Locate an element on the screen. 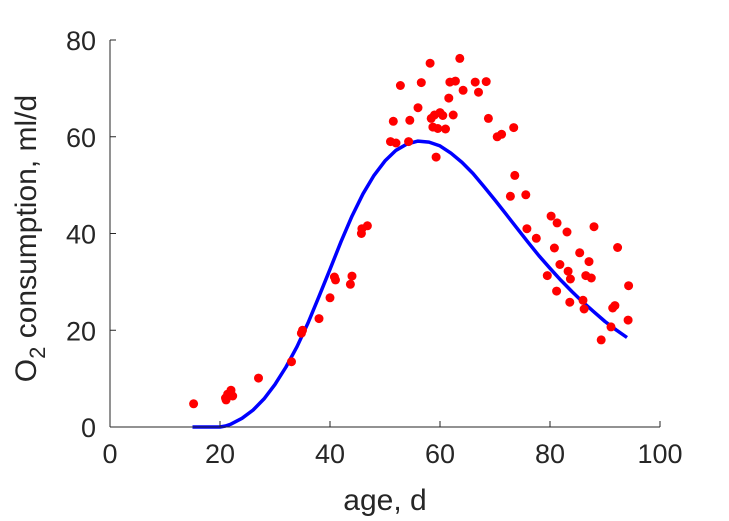 This screenshot has height=521, width=729. y-tick-label: 0 is located at coordinates (88, 428).